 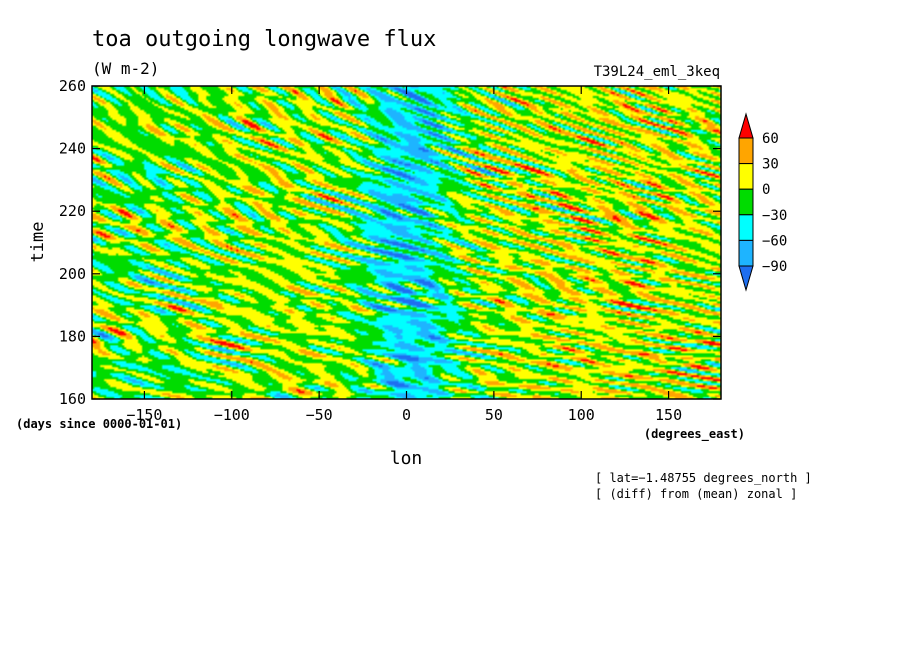 I want to click on colorbar-level-label: −60, so click(x=774, y=241).